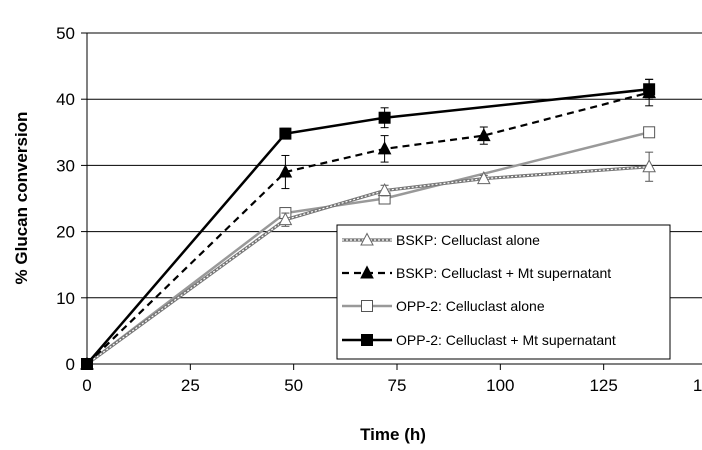 This screenshot has height=450, width=702. What do you see at coordinates (293, 385) in the screenshot?
I see `x-tick-label: 50` at bounding box center [293, 385].